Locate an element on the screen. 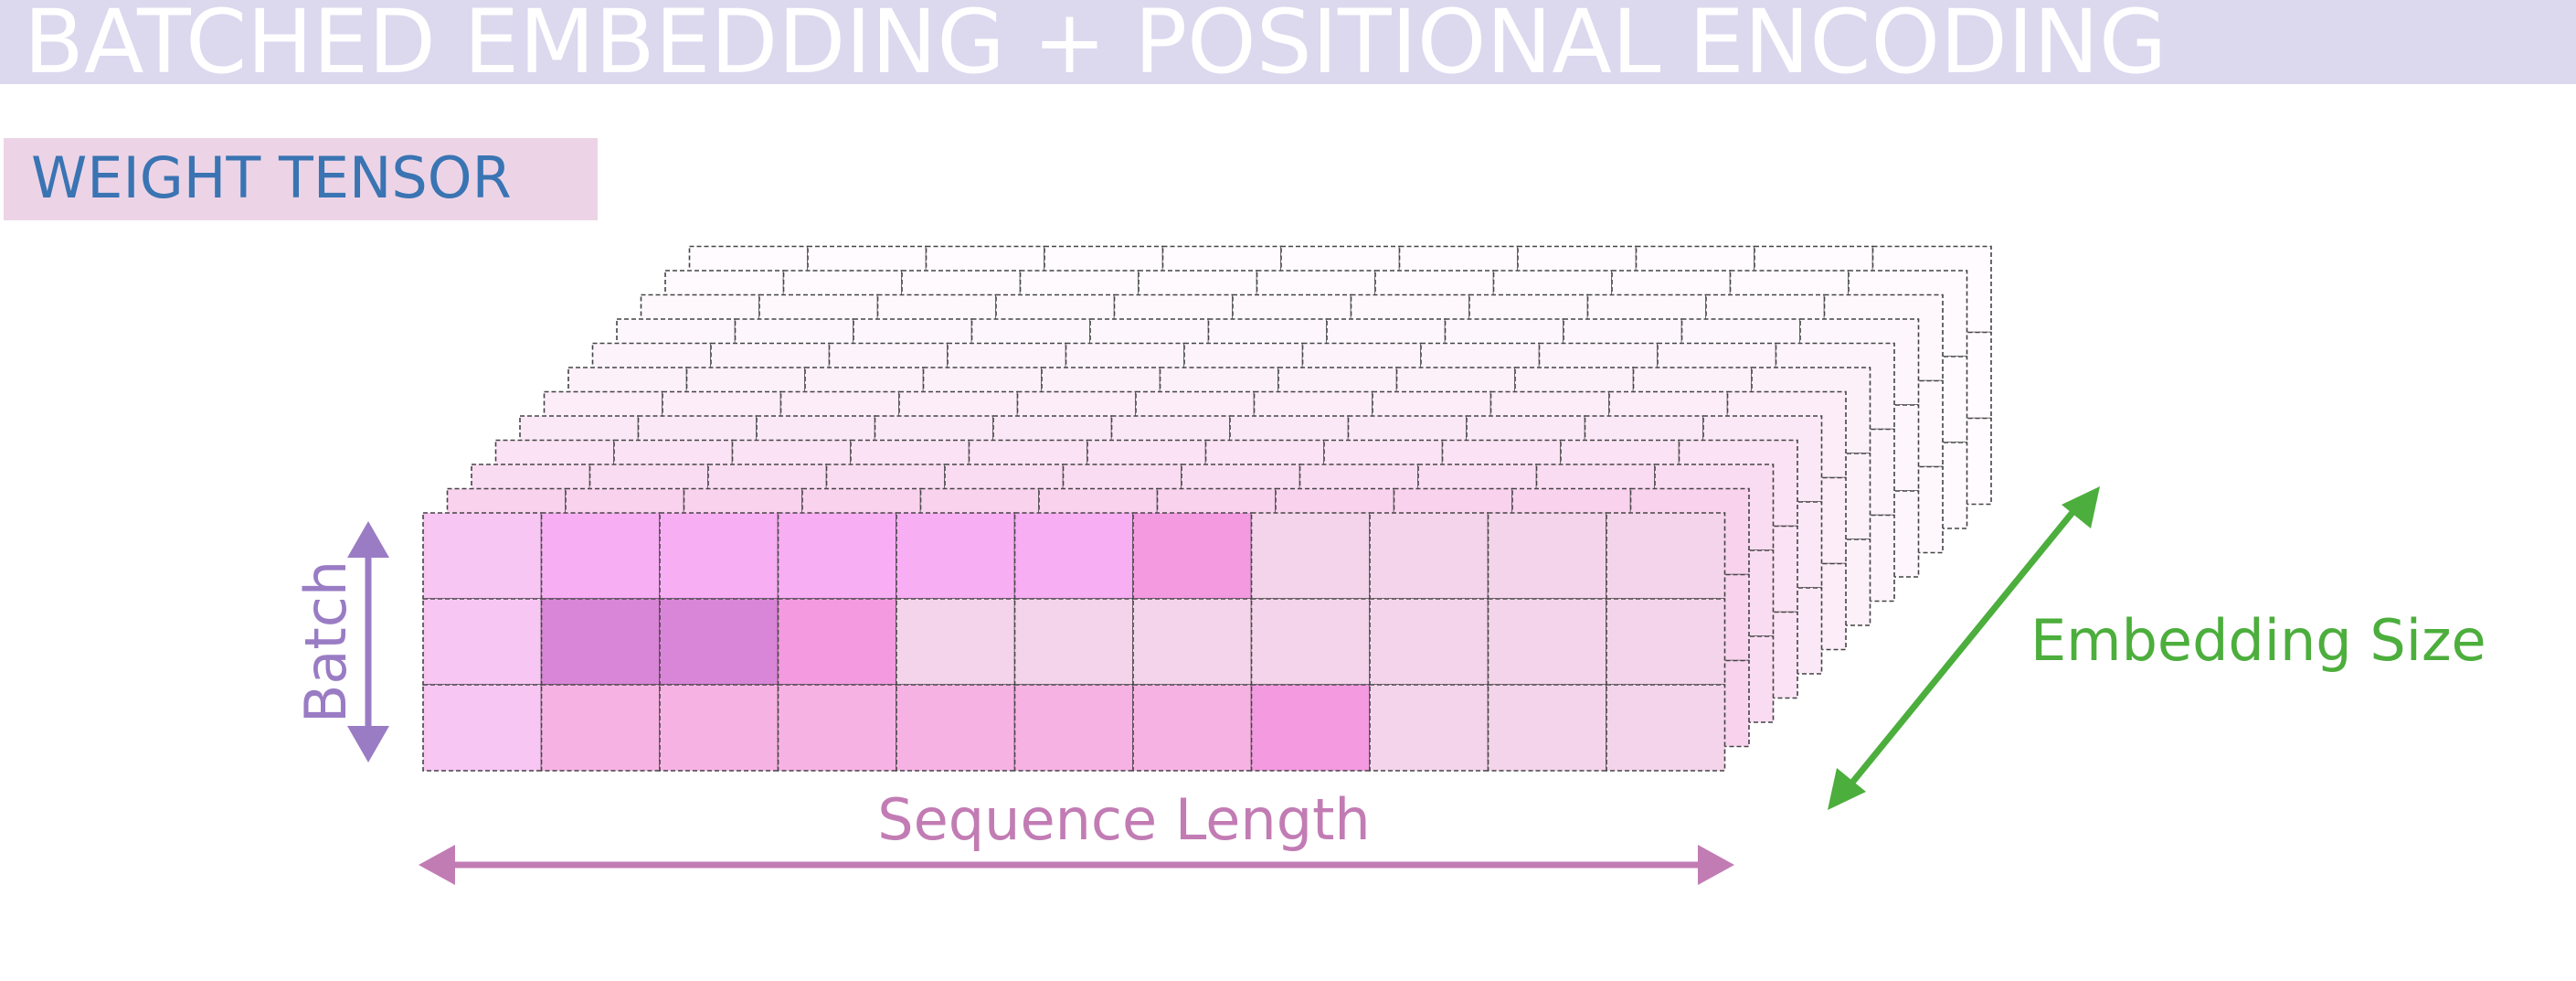 This screenshot has height=981, width=2576. page-title: BATCHED EMBEDDING + POSITIONAL ENCODING is located at coordinates (1096, 46).